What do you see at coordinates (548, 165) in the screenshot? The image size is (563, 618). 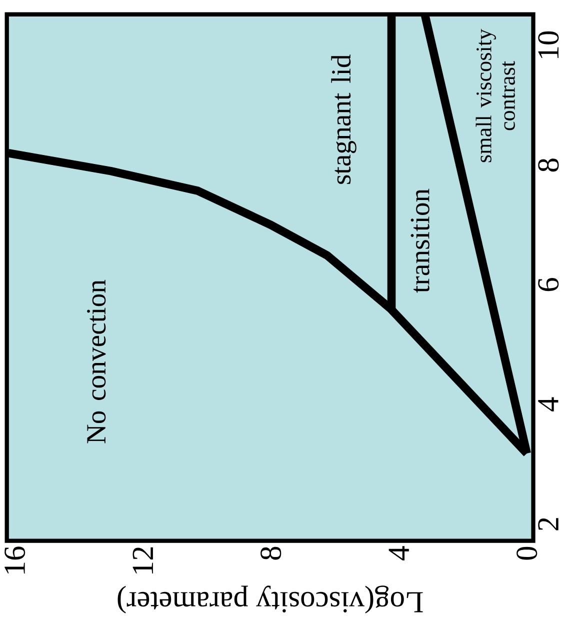 I see `y-tick-label: 8` at bounding box center [548, 165].